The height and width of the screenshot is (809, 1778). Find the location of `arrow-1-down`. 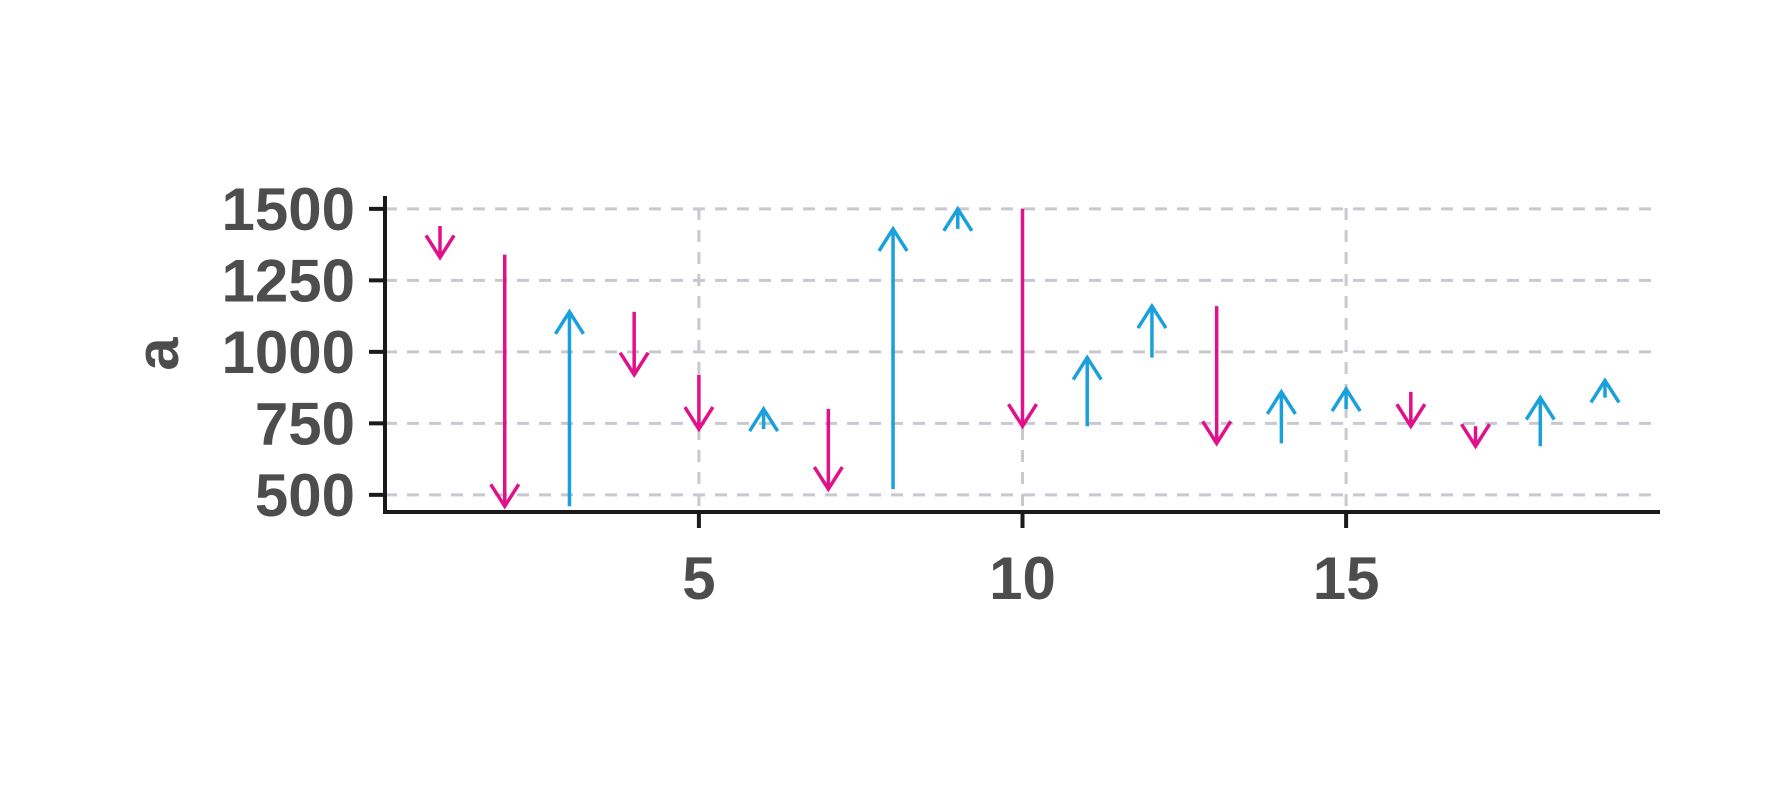

arrow-1-down is located at coordinates (440, 243).